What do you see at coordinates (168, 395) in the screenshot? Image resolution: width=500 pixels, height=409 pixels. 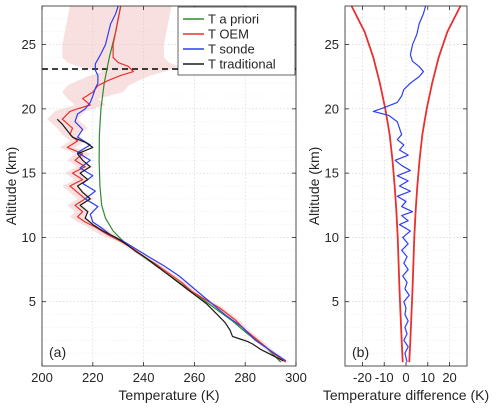 I see `x-axis-label: Temperature (K)` at bounding box center [168, 395].